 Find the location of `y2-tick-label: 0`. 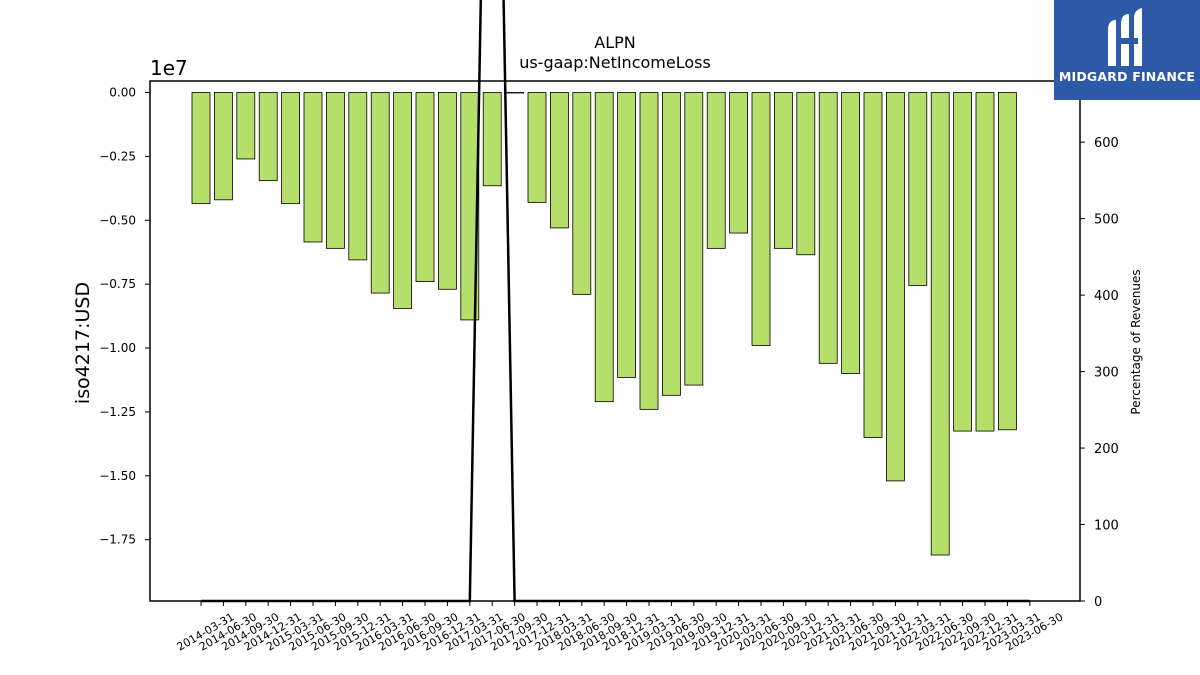

y2-tick-label: 0 is located at coordinates (1098, 602).